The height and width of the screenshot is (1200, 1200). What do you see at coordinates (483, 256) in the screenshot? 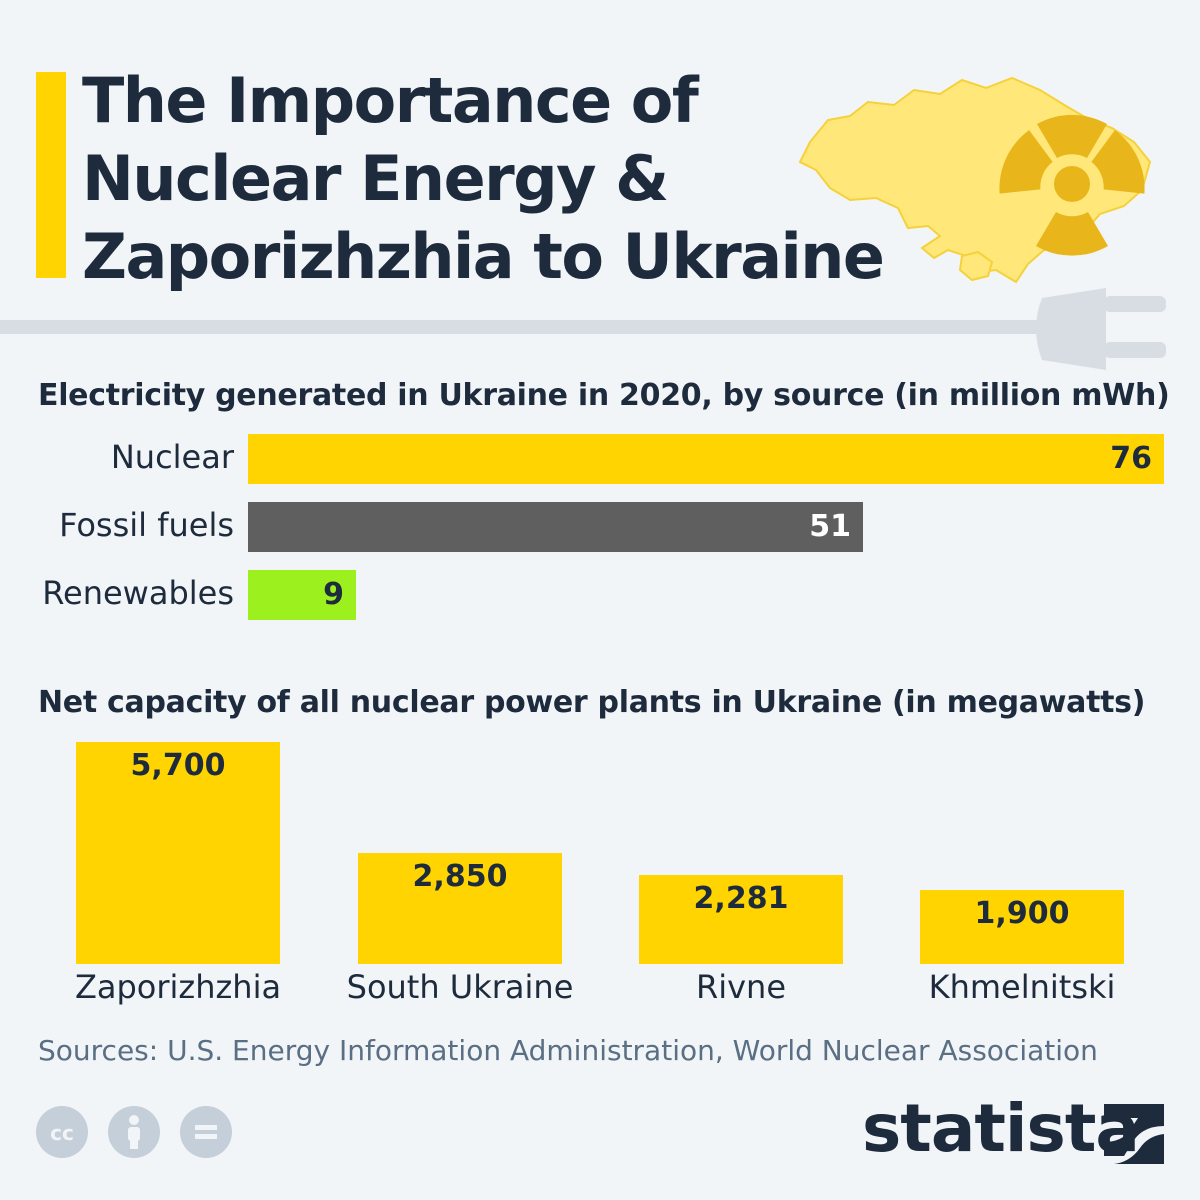
I see `title-line-3: Zaporizhzhia to Ukraine` at bounding box center [483, 256].